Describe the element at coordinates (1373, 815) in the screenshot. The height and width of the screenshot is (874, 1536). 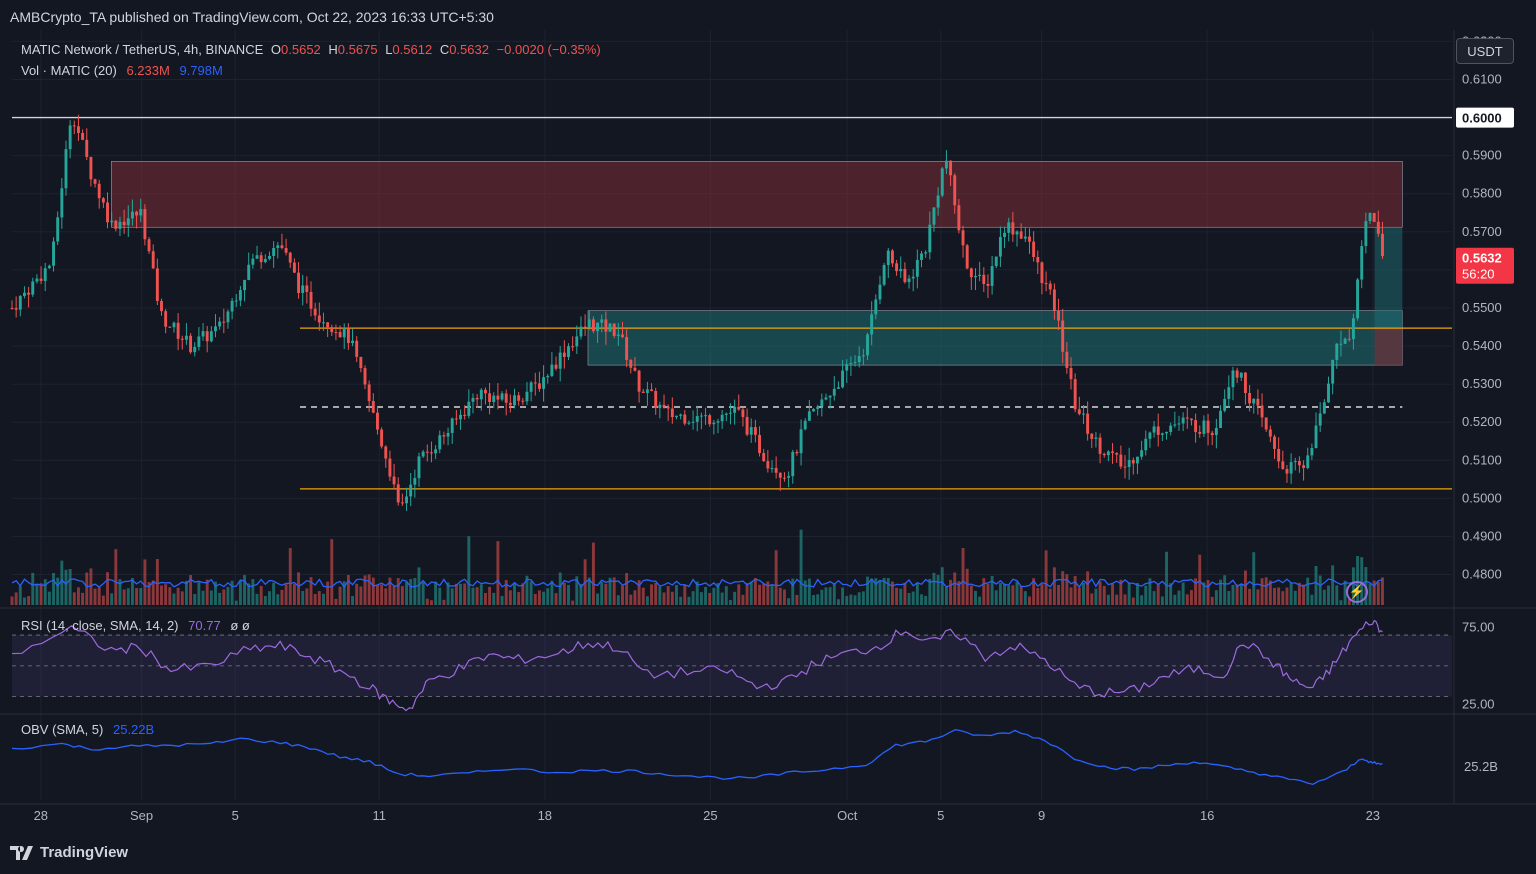
I see `time-tick-label: 23` at that location.